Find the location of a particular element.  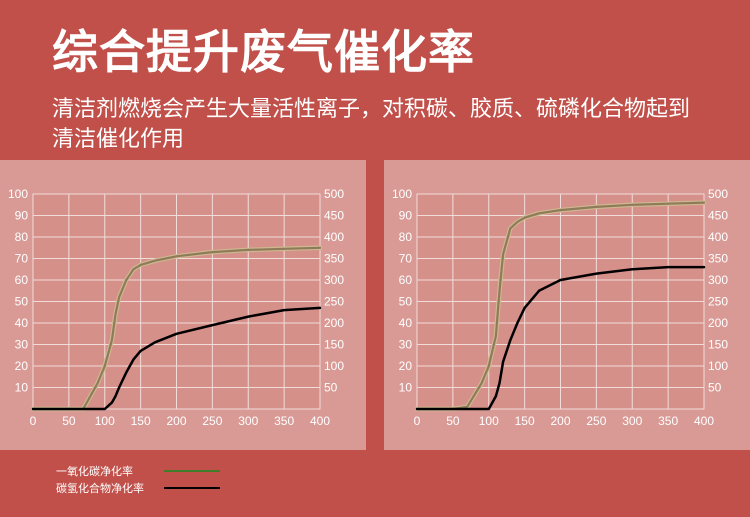

legend-item-co: 一氧化碳净化率 is located at coordinates (138, 470).